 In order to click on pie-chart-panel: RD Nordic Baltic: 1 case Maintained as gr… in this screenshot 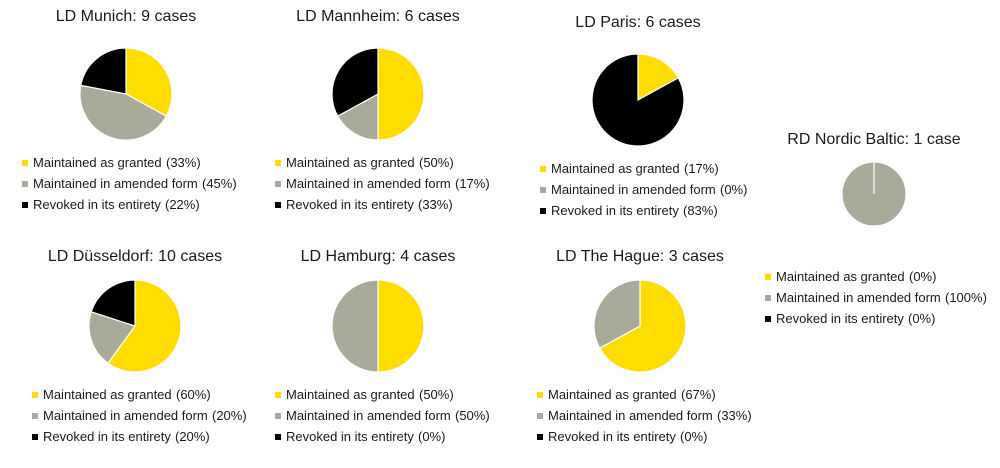, I will do `click(875, 241)`.